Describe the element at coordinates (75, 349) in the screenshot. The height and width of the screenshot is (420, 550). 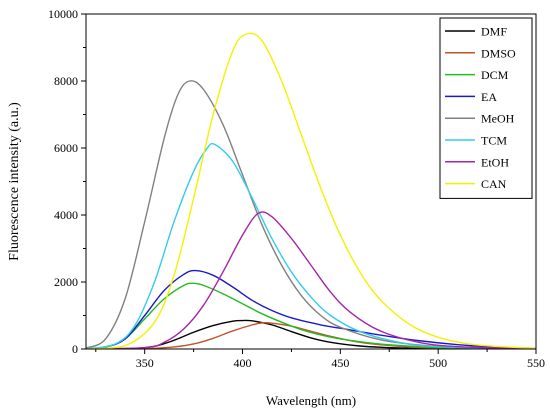
I see `y-tick-label: 0` at that location.